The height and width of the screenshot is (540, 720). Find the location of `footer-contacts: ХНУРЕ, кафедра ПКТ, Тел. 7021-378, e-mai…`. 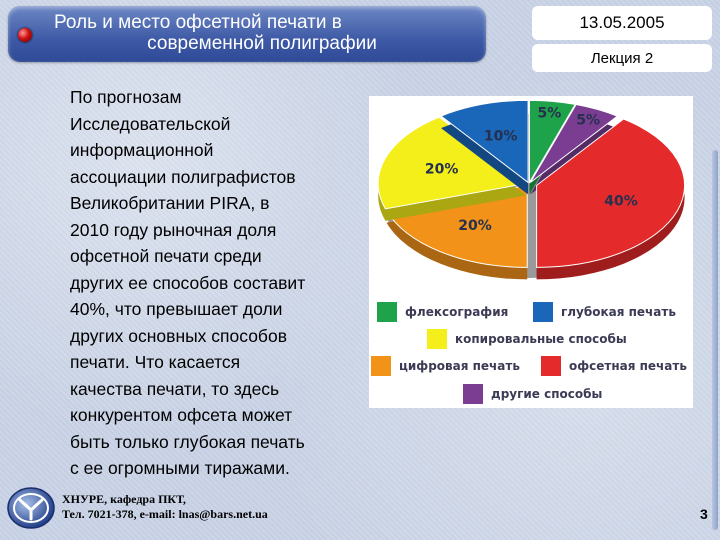

footer-contacts: ХНУРЕ, кафедра ПКТ, Тел. 7021-378, e-mai… is located at coordinates (165, 507).